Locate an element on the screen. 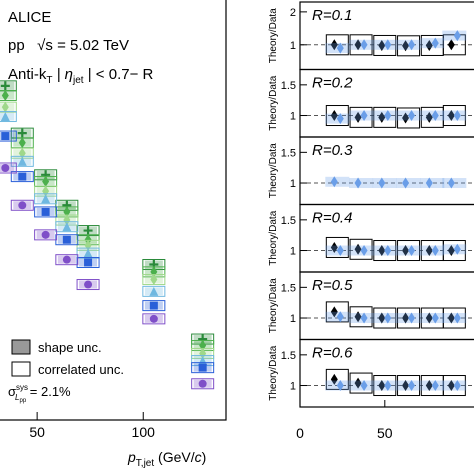  lumi-part: sys is located at coordinates (22, 387).